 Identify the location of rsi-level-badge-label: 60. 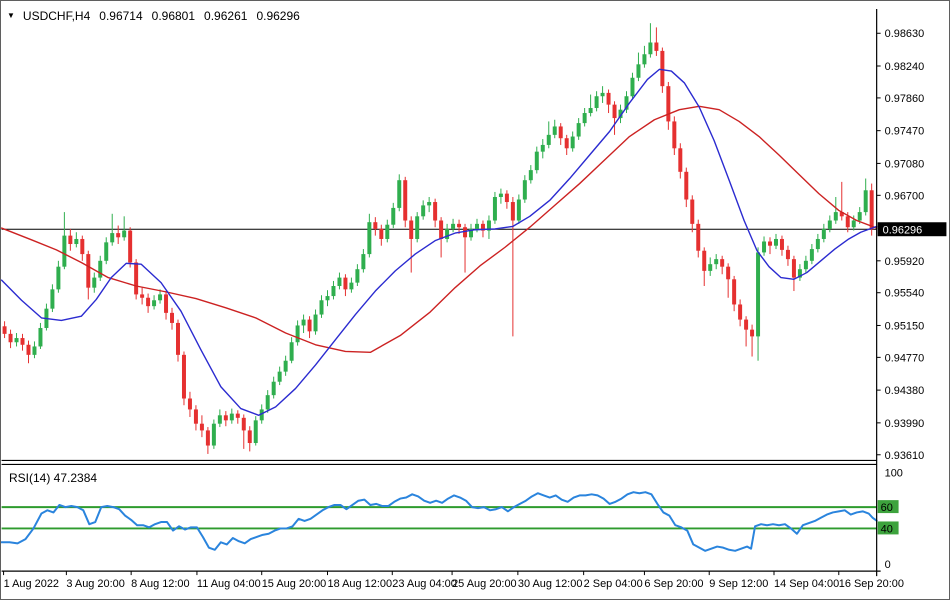
(887, 508).